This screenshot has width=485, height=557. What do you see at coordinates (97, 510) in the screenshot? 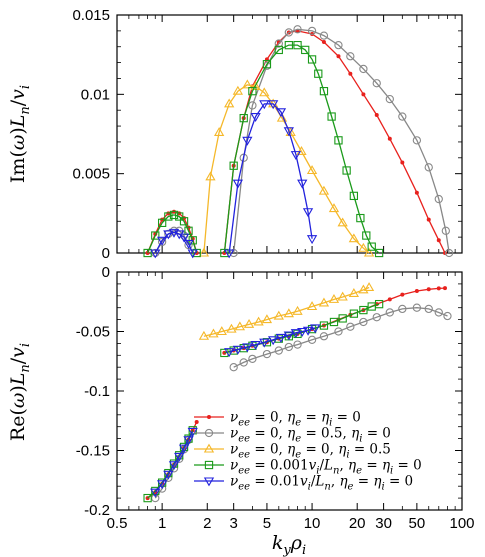
I see `y-tick-label: -0.2` at bounding box center [97, 510].